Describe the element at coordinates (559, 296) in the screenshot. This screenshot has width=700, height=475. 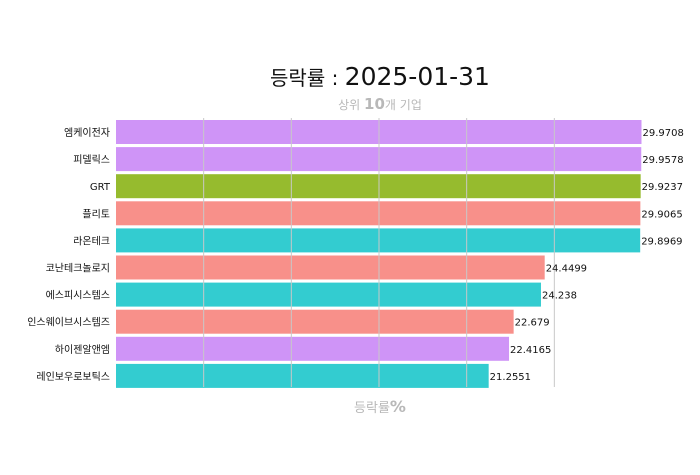
I see `value-label: 24.238` at that location.